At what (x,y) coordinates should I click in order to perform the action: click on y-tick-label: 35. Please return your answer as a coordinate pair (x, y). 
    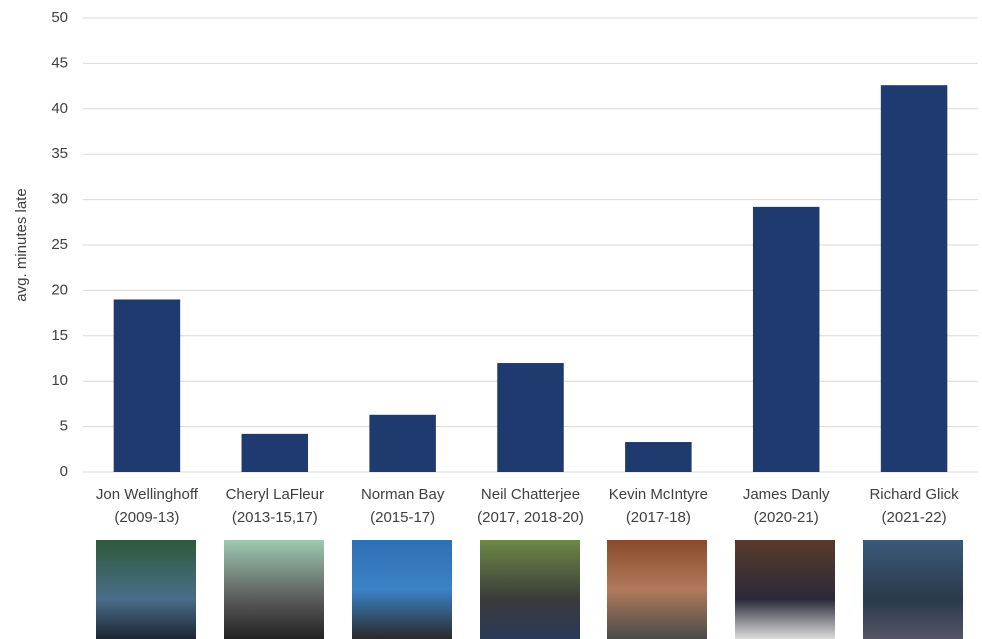
    Looking at the image, I should click on (59, 153).